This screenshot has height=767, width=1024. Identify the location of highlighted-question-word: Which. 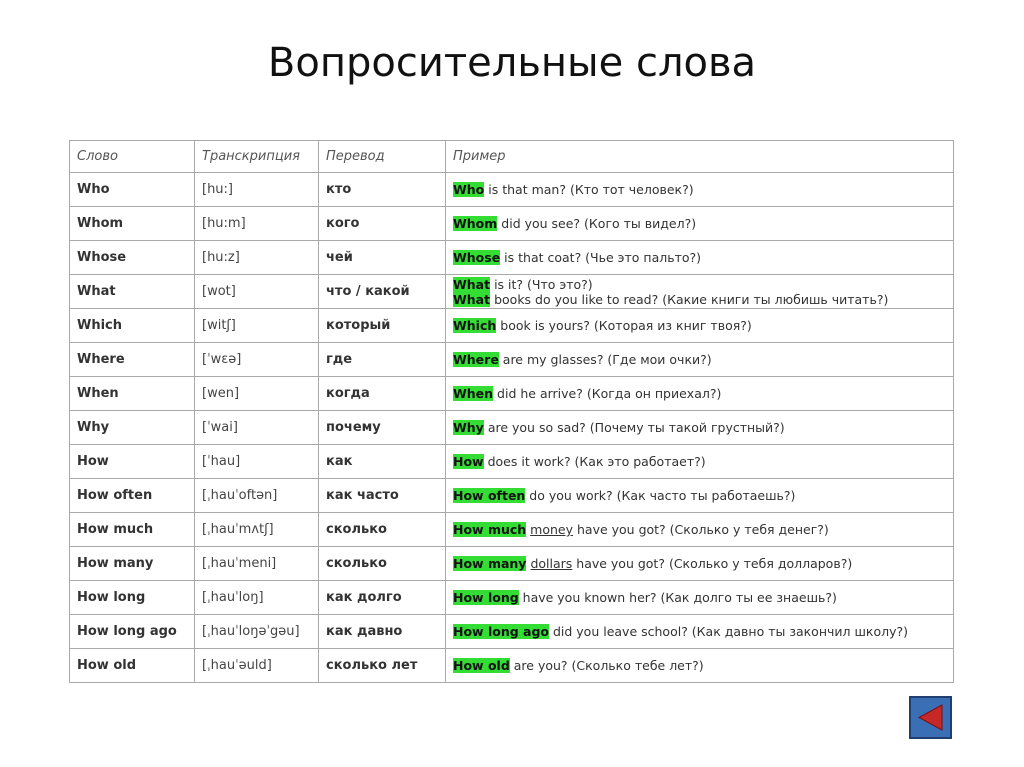
(475, 325).